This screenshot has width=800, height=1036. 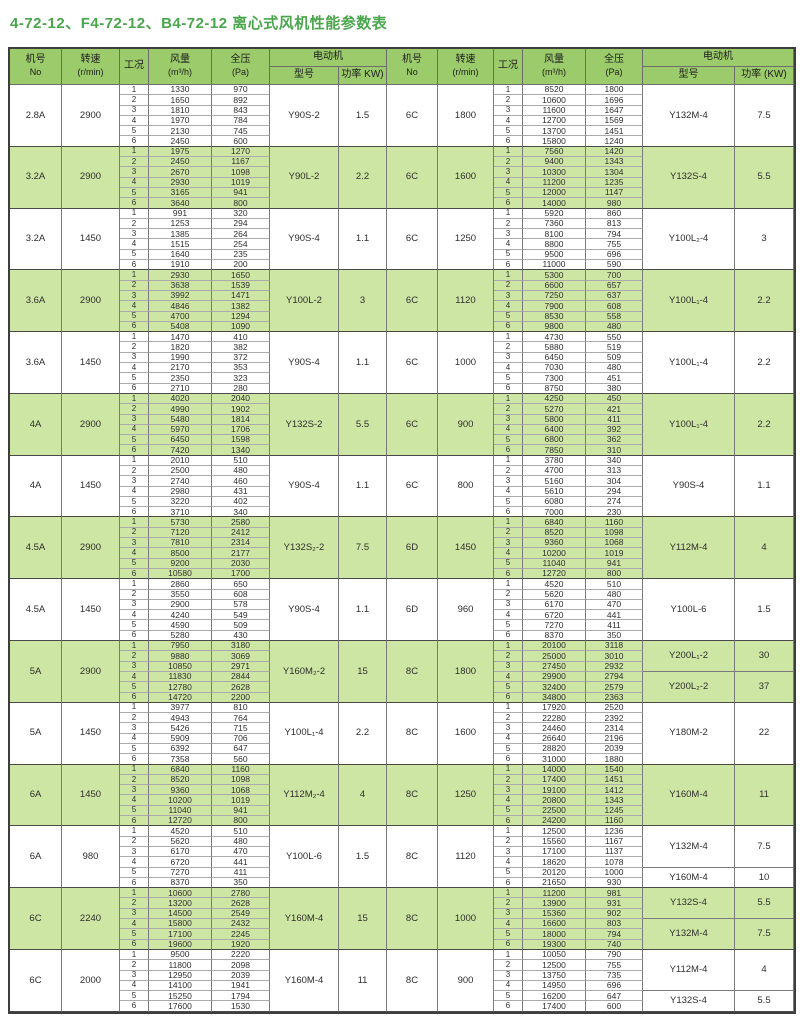 I want to click on pressure-cell: 2580, so click(x=241, y=522).